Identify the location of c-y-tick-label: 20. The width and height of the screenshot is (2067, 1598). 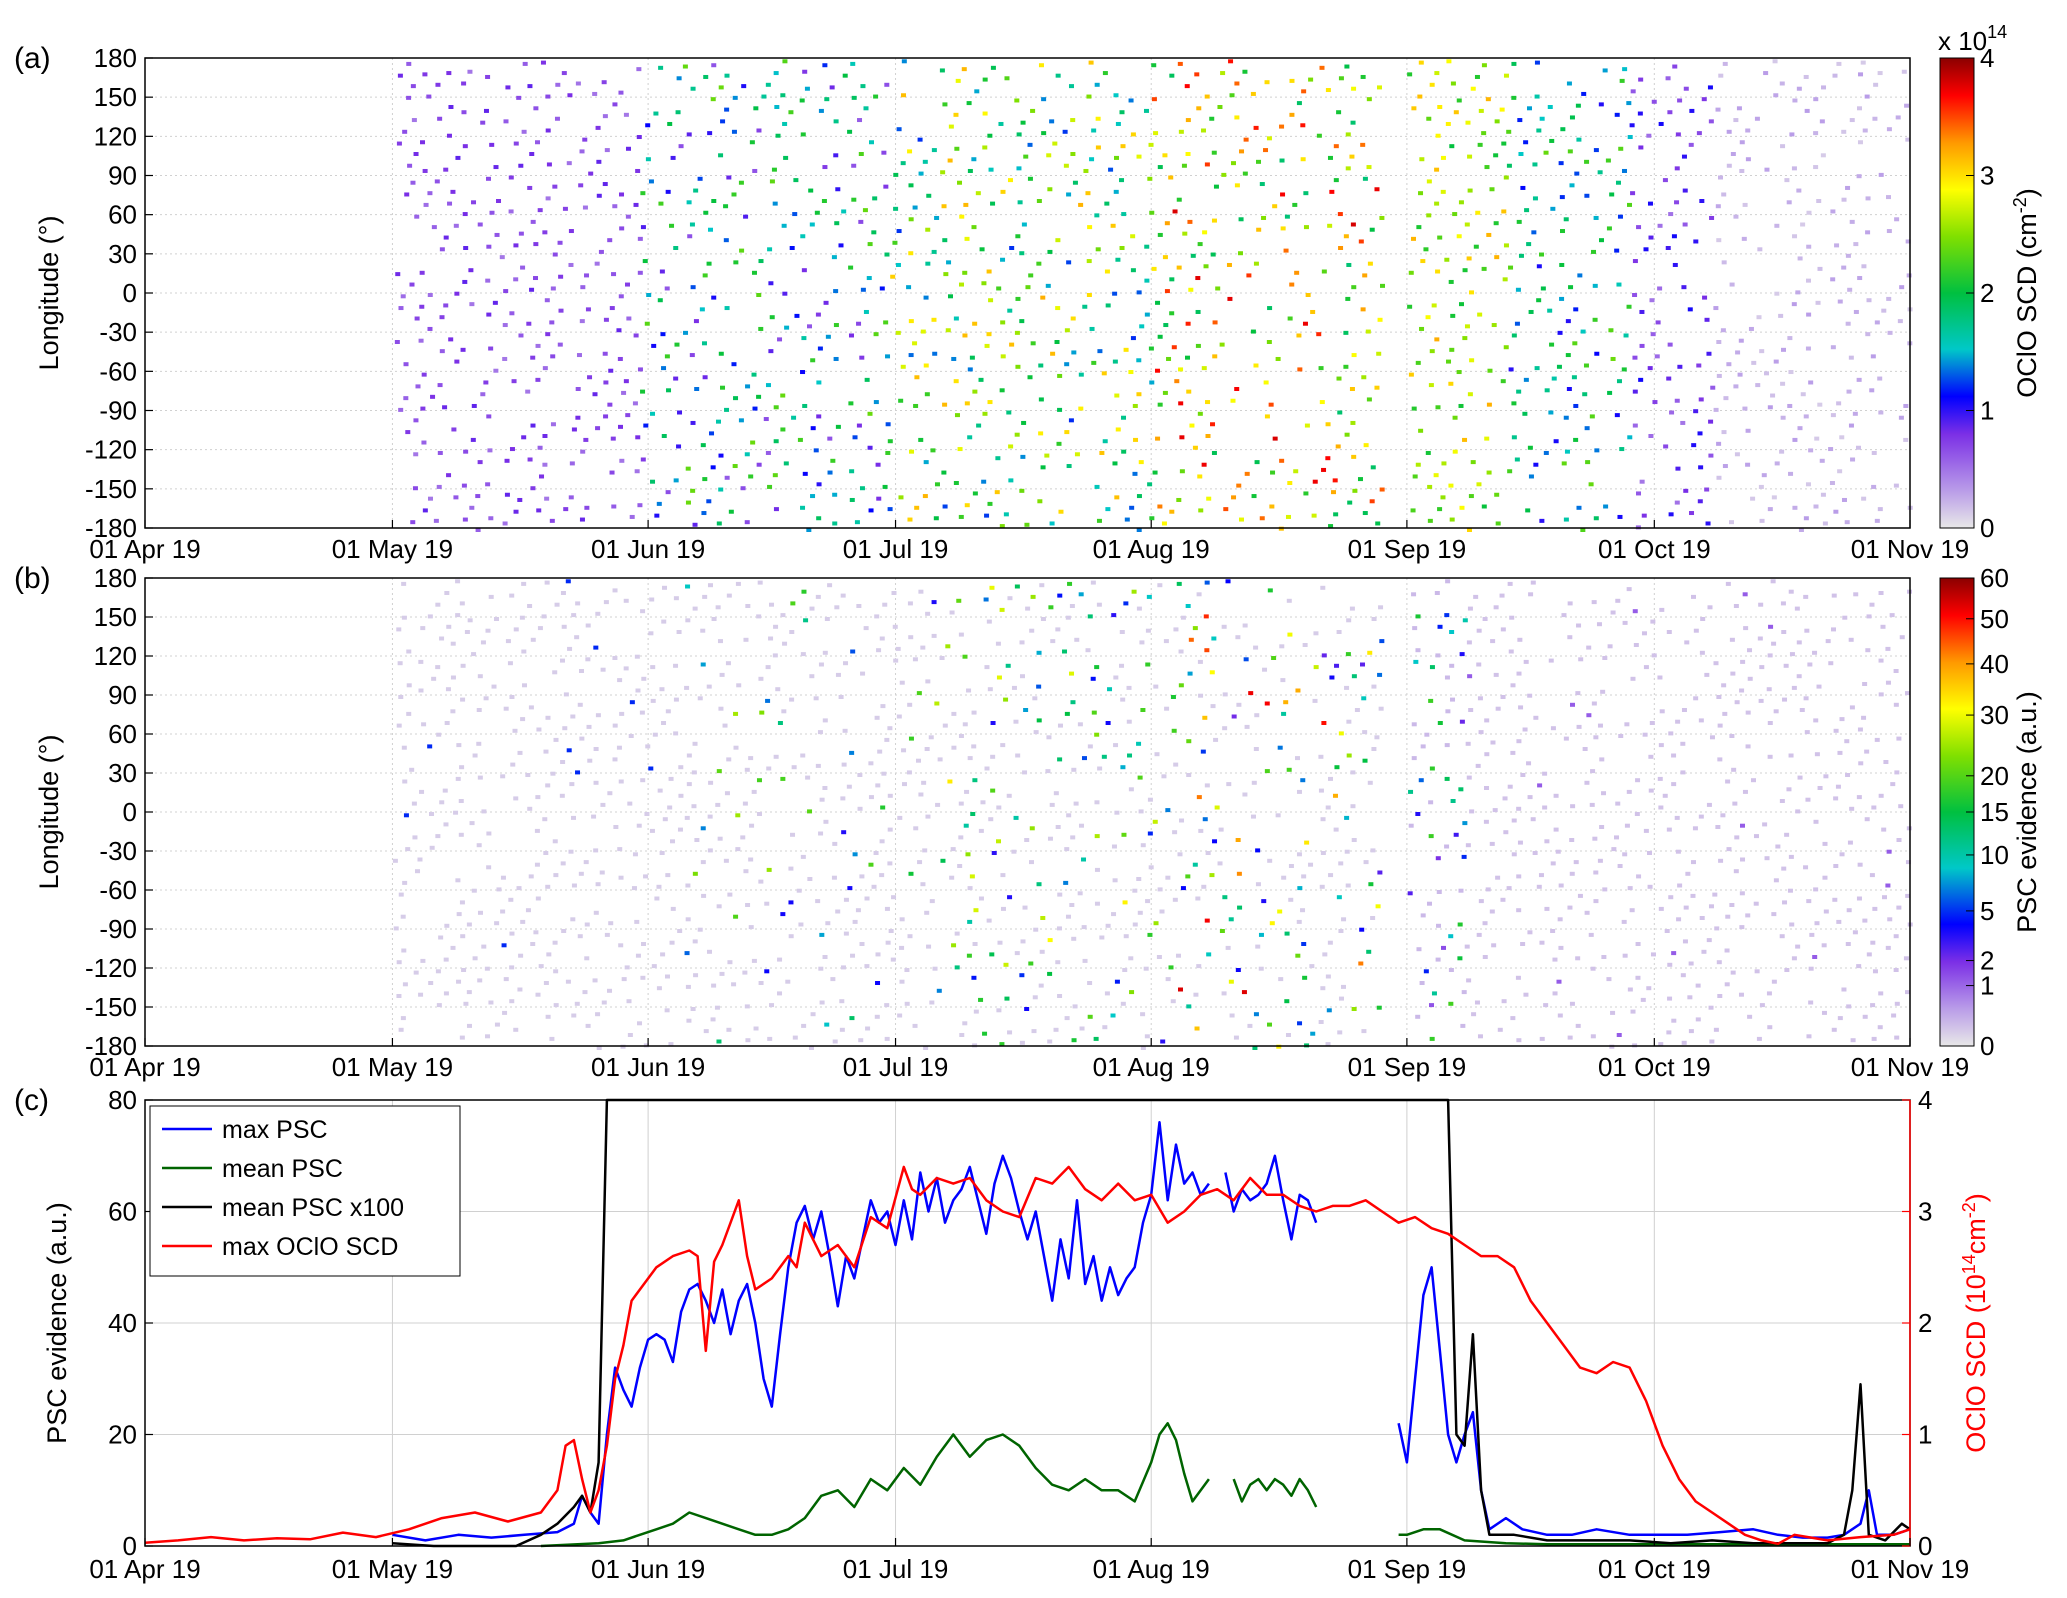
(122, 1435).